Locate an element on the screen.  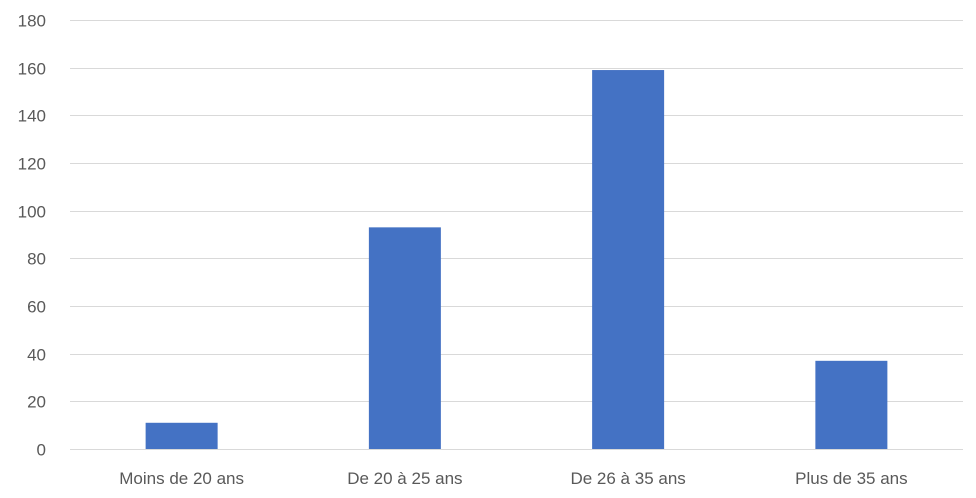
x-tick-label: De 26 à 35 ans is located at coordinates (627, 478).